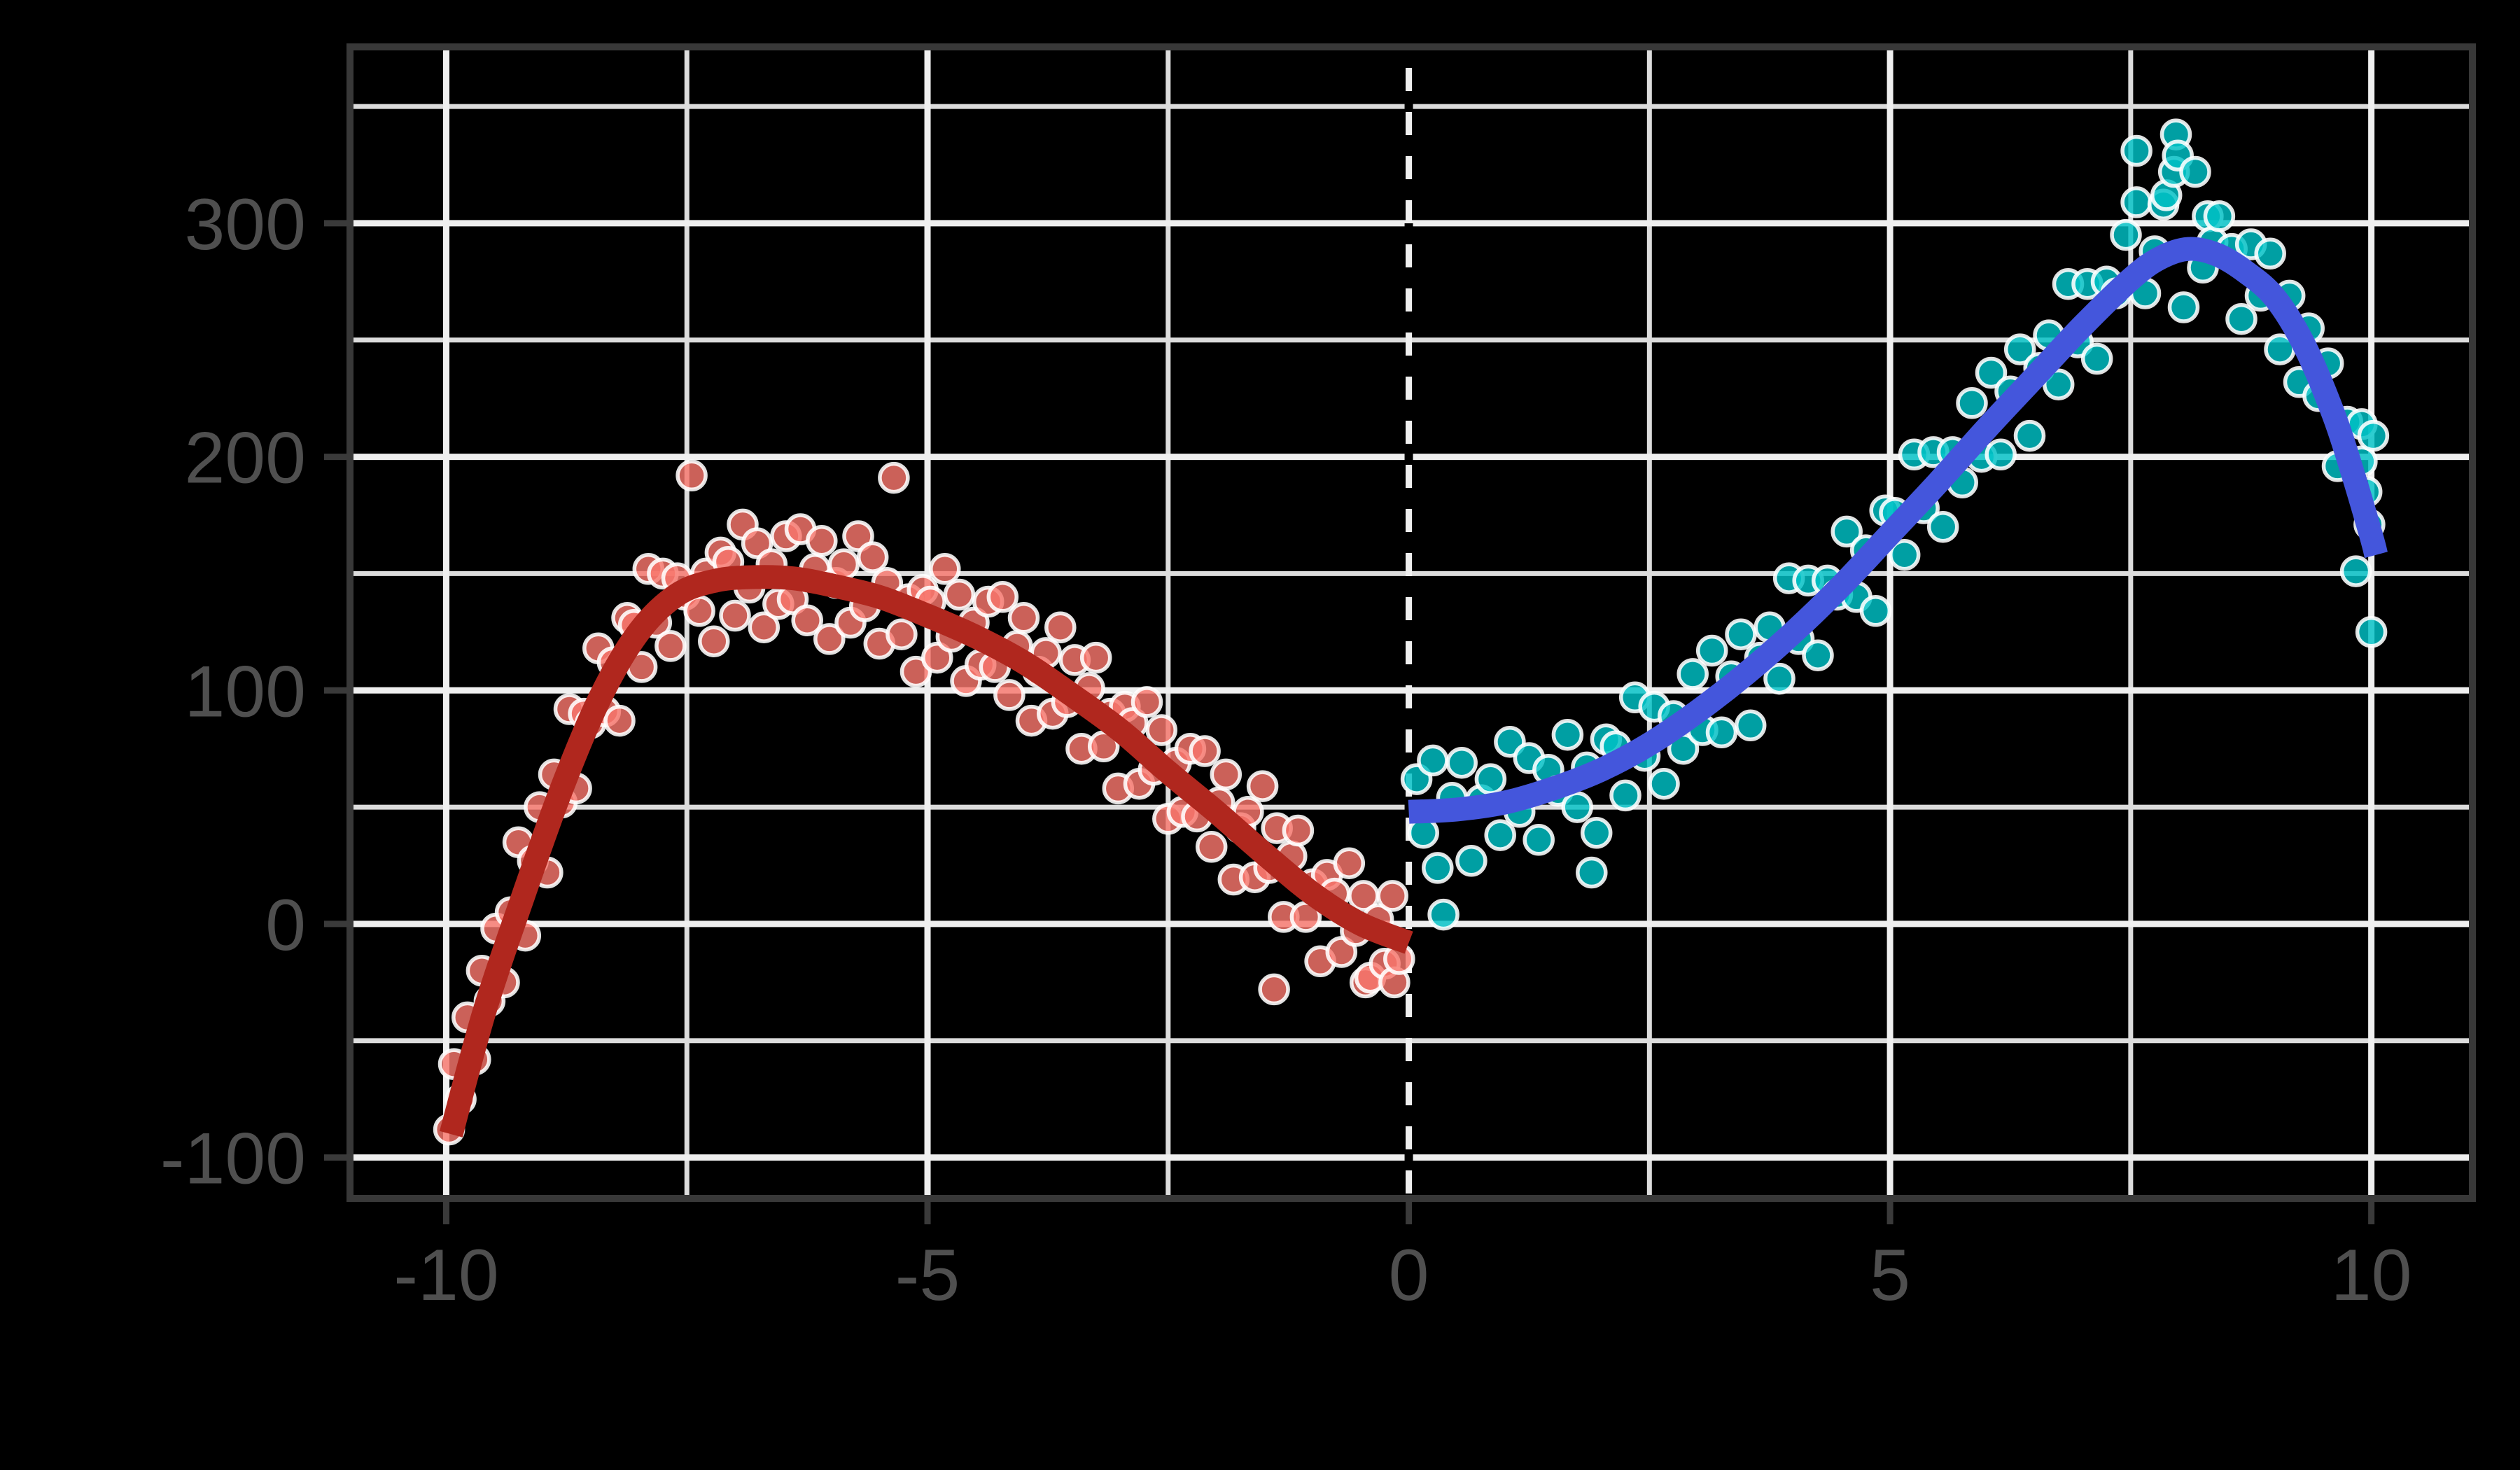 The width and height of the screenshot is (2520, 1470). What do you see at coordinates (445, 1275) in the screenshot?
I see `x-tick-label: -10` at bounding box center [445, 1275].